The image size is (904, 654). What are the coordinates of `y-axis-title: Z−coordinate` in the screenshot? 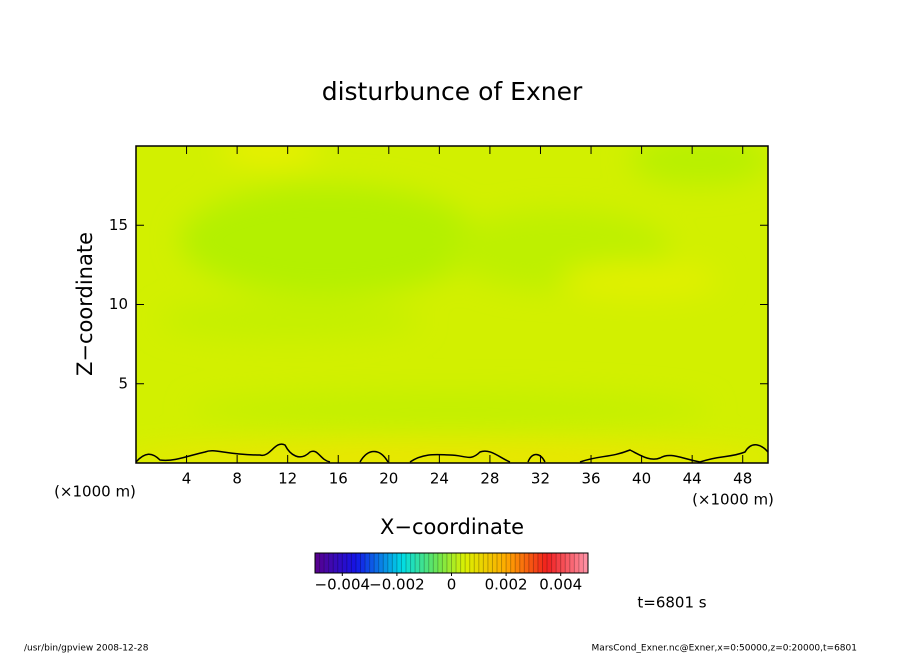 It's located at (85, 304).